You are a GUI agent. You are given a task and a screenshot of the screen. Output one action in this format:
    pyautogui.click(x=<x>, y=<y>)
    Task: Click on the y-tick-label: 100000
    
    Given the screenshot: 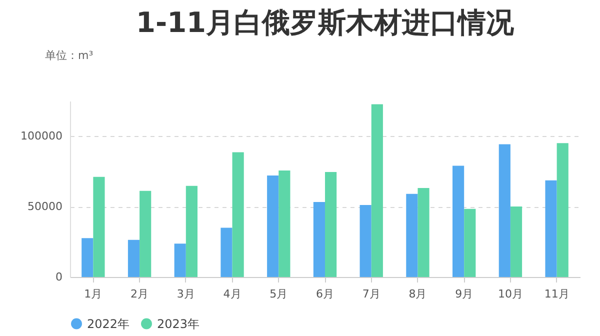 What is the action you would take?
    pyautogui.click(x=41, y=136)
    